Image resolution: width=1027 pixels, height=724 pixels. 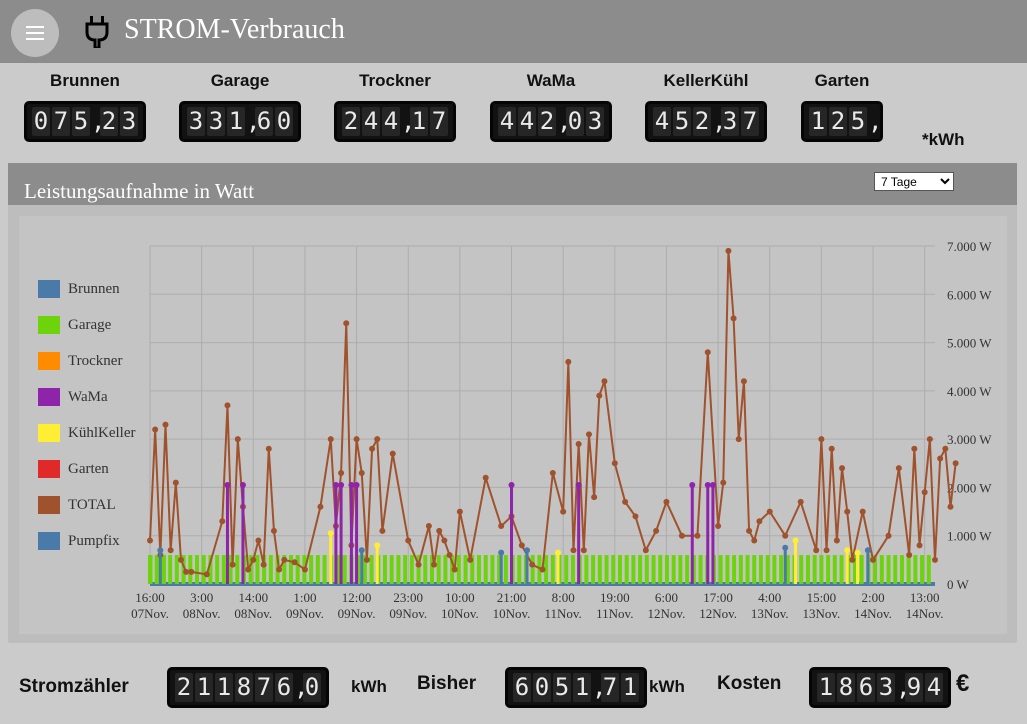 What do you see at coordinates (95, 361) in the screenshot?
I see `legend-label: Trockner` at bounding box center [95, 361].